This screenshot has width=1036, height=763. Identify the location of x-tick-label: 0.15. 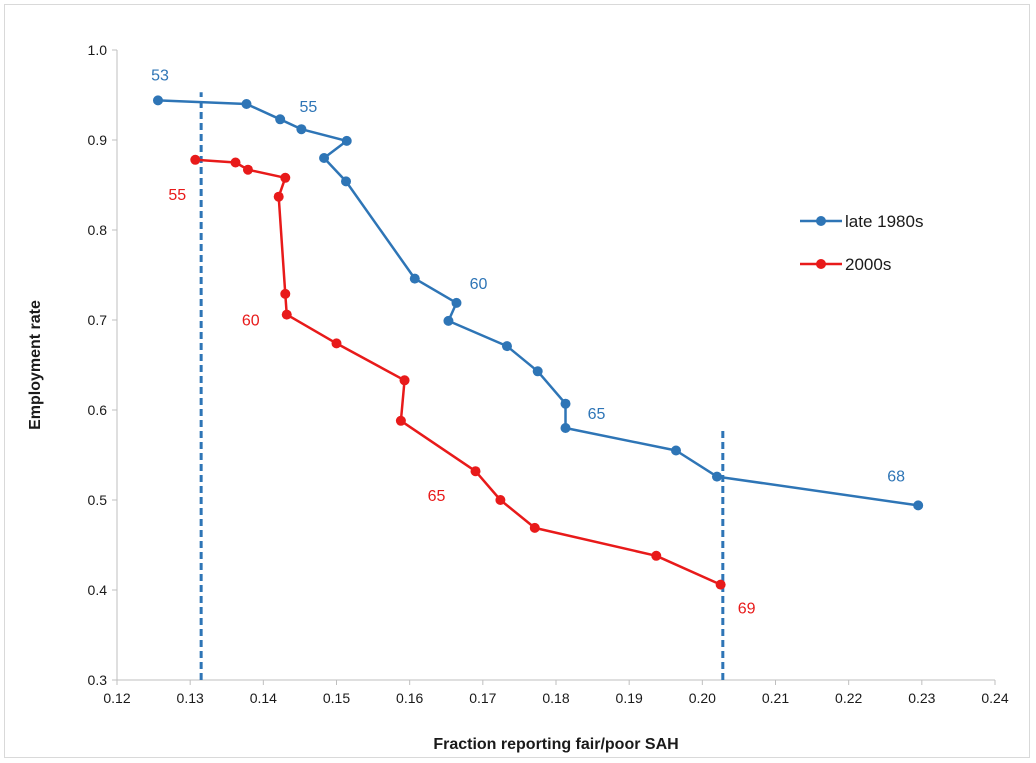
(336, 698).